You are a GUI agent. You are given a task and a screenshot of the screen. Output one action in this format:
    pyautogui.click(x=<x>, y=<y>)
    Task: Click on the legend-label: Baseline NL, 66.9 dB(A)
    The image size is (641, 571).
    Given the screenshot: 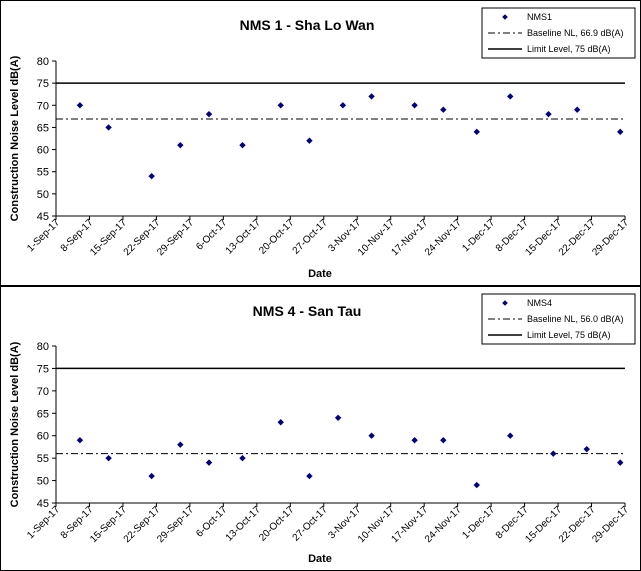 What is the action you would take?
    pyautogui.click(x=575, y=33)
    